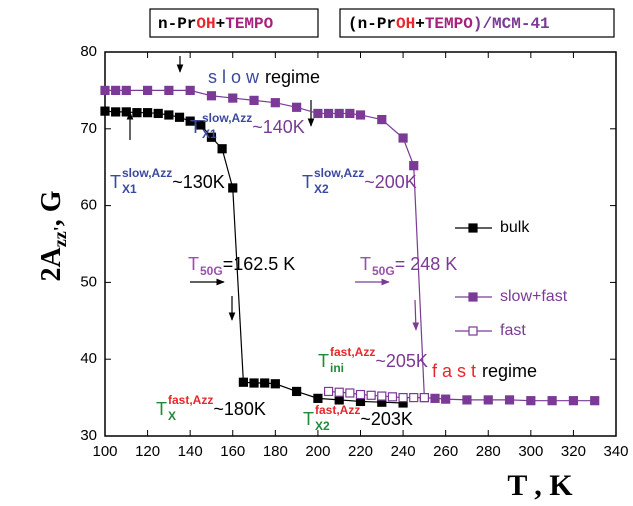 The image size is (633, 506). I want to click on annotation-rest: ~140K, so click(278, 127).